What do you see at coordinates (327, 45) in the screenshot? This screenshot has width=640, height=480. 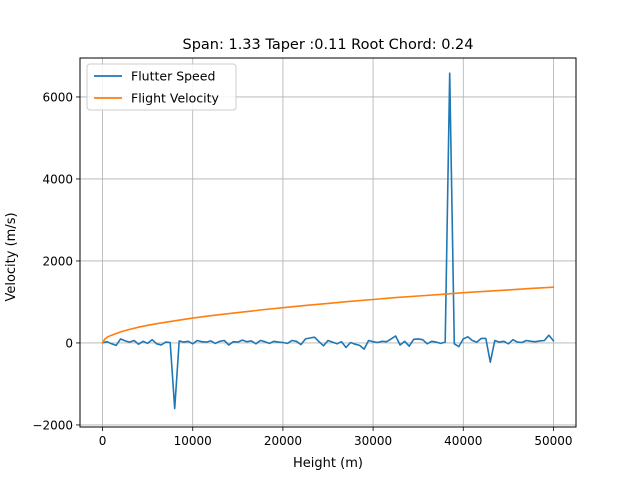 I see `chart-title: Span: 1.33 Taper :0.11 Root Chord: 0.24` at bounding box center [327, 45].